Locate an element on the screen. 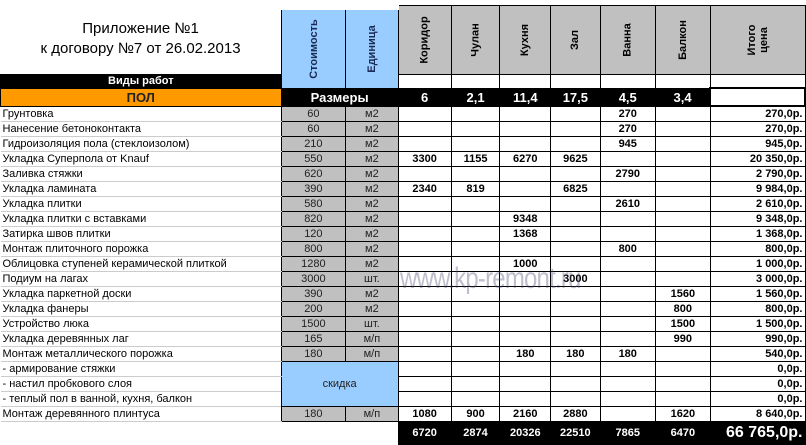  work-name-cell: Укладка плитки с вставками is located at coordinates (141, 219).